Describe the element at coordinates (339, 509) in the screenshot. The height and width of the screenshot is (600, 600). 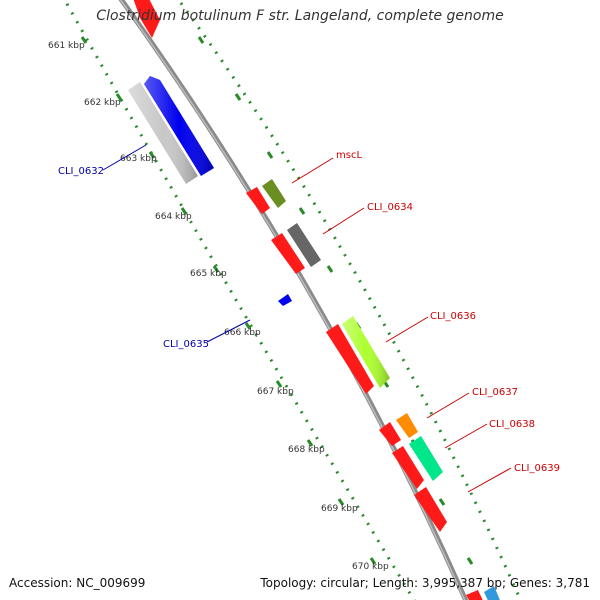
I see `tick-label-669: 669 kbp` at that location.